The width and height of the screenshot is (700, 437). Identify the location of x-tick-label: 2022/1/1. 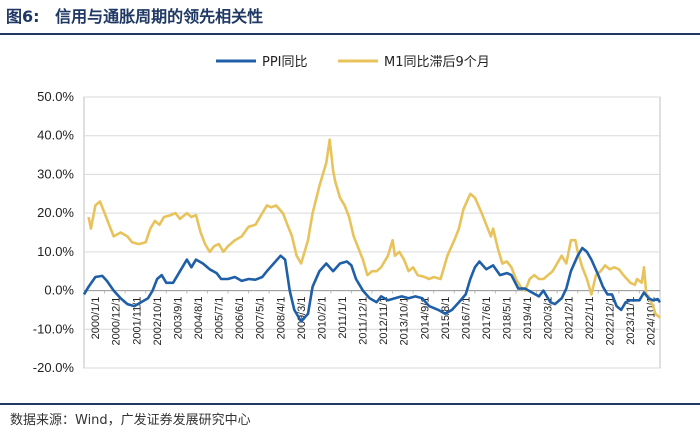
(590, 318).